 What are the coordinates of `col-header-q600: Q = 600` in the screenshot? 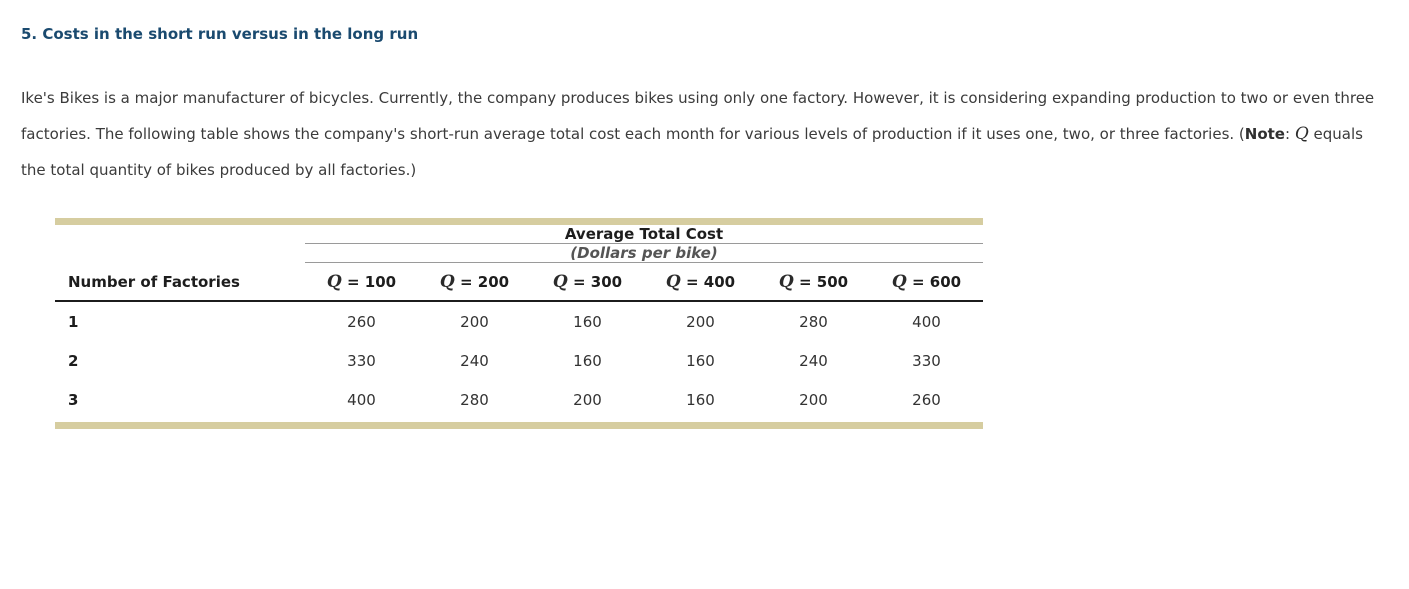 It's located at (926, 282).